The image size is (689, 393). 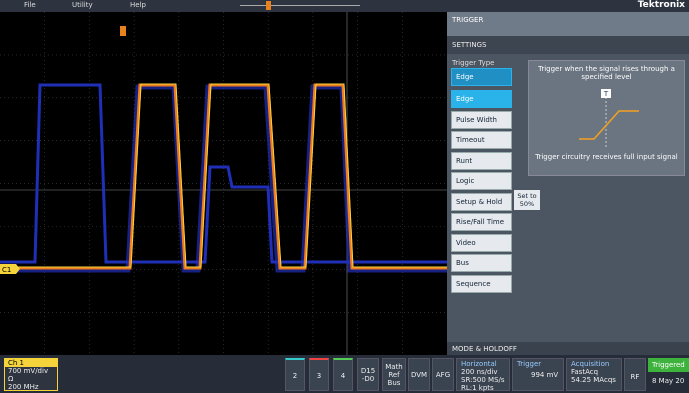 I want to click on trigger-option: Edge, so click(x=481, y=99).